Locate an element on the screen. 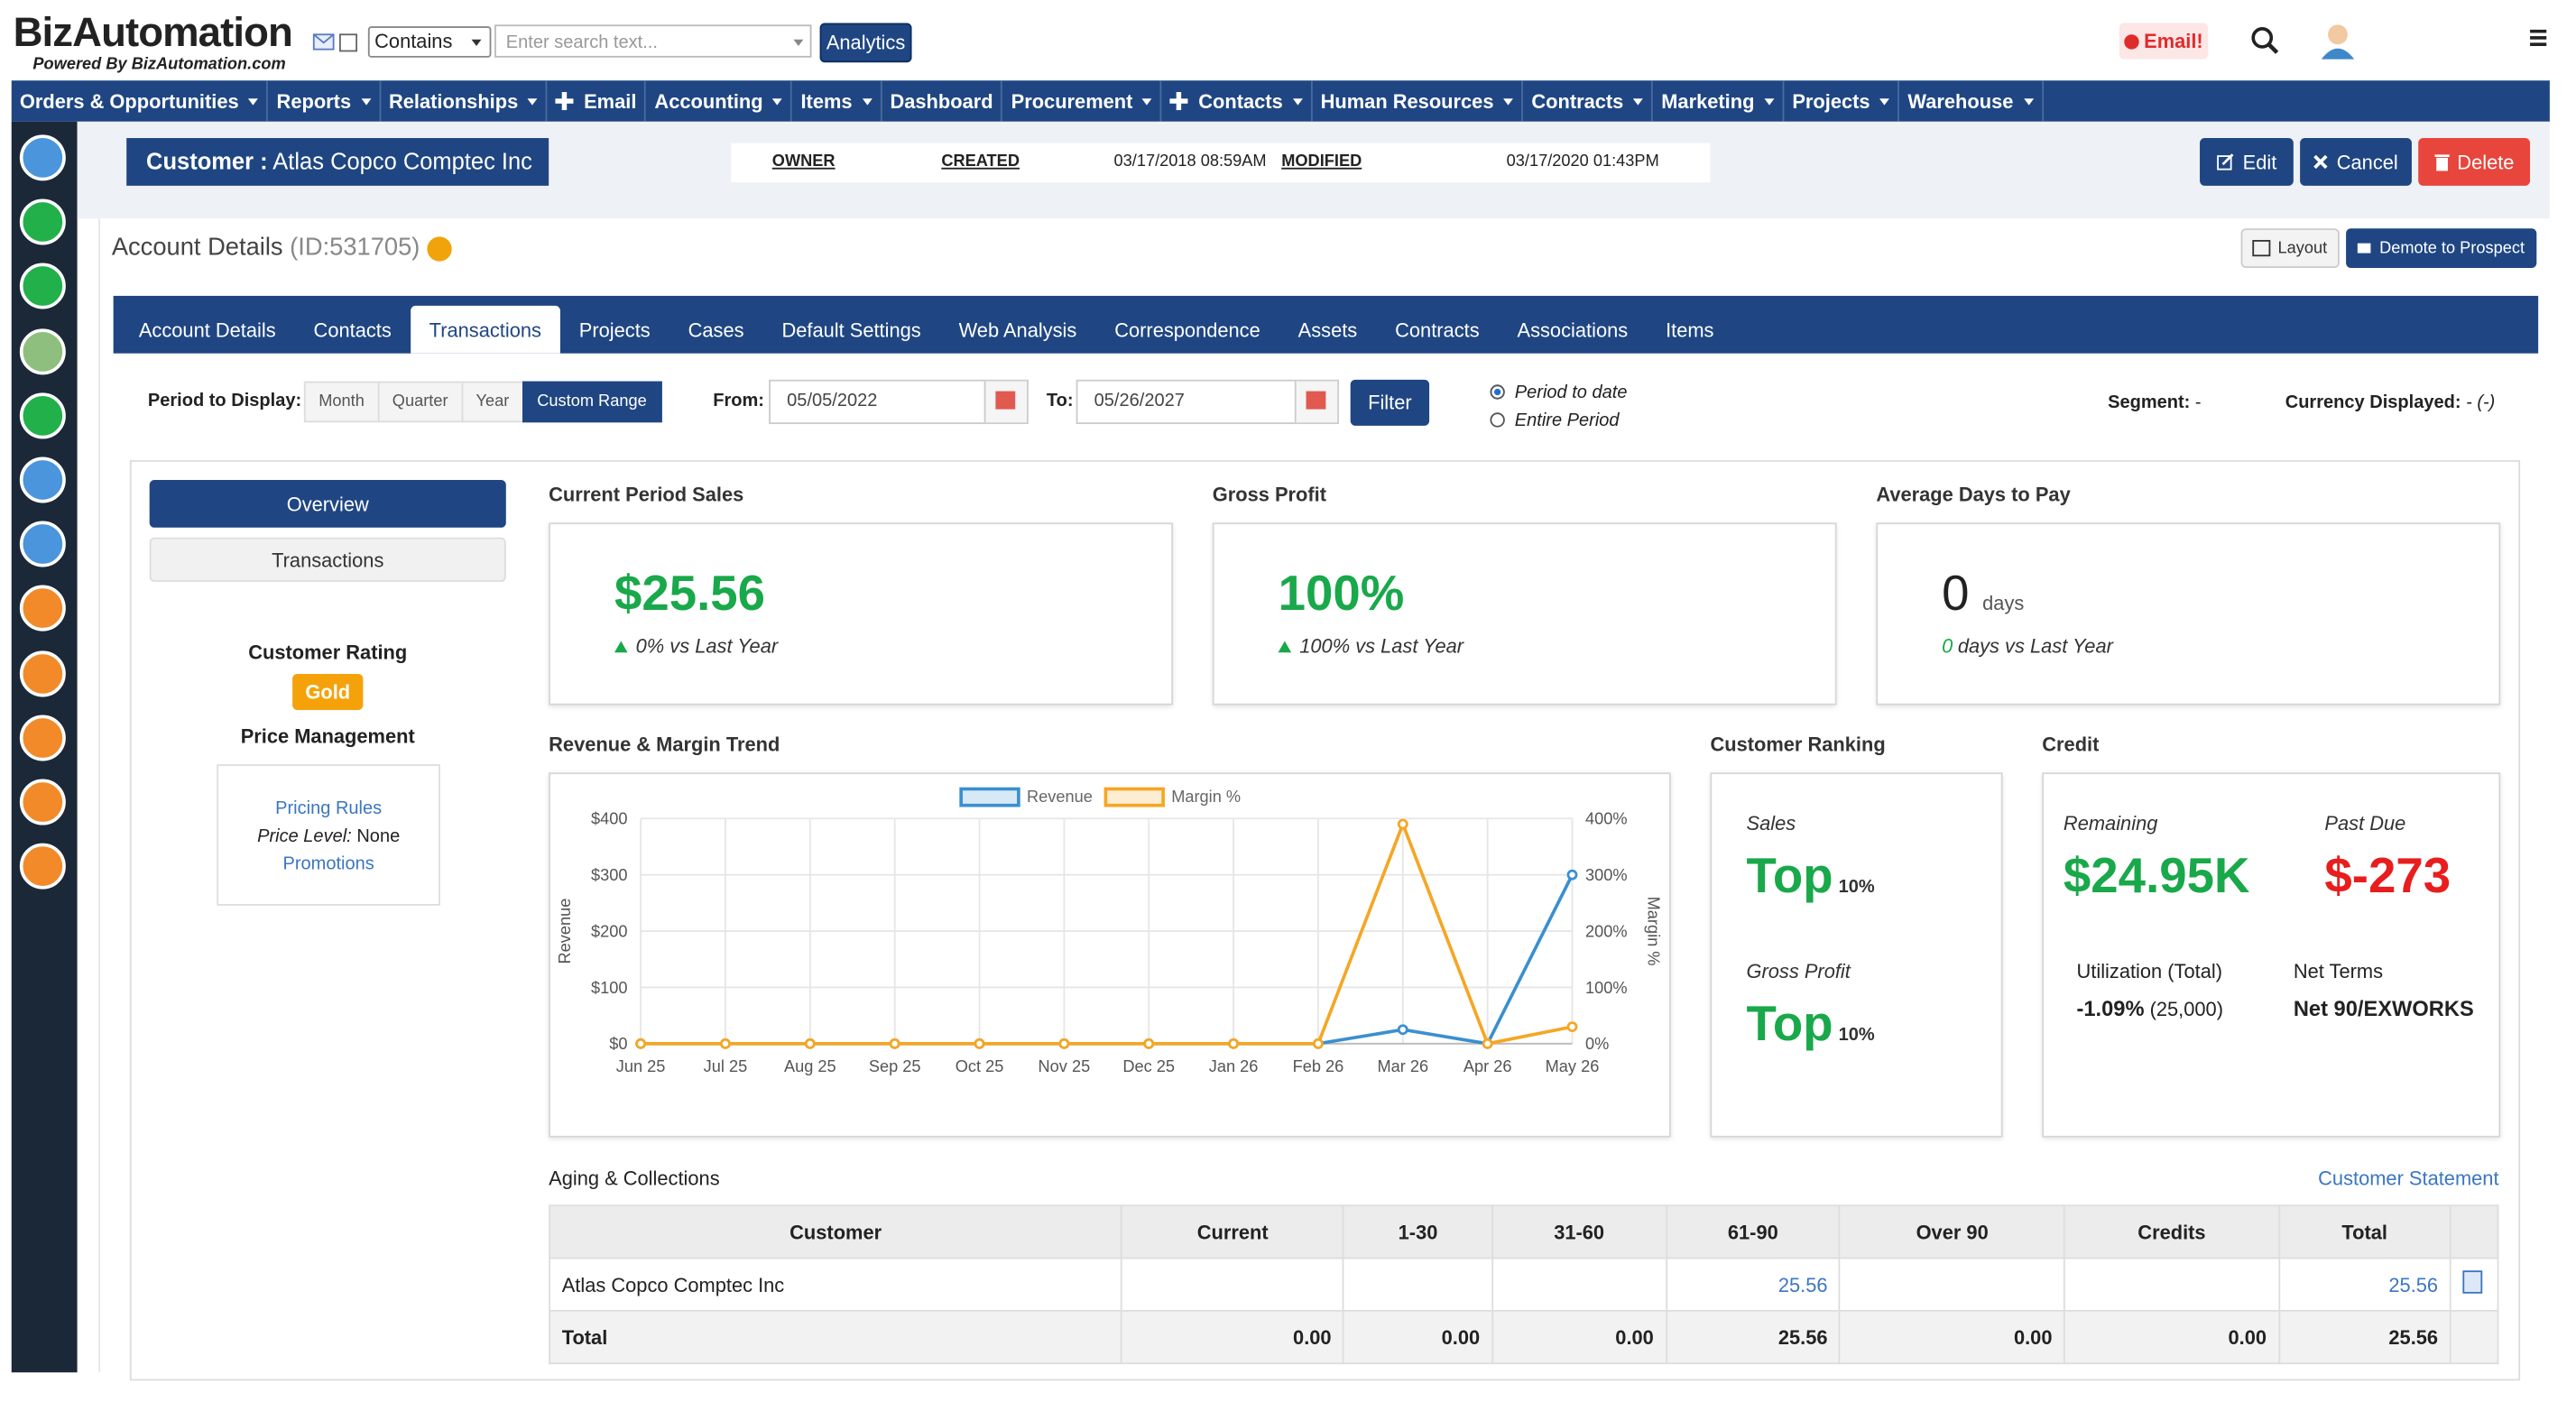 Image resolution: width=2576 pixels, height=1402 pixels. gp-pct: 10% is located at coordinates (1856, 1035).